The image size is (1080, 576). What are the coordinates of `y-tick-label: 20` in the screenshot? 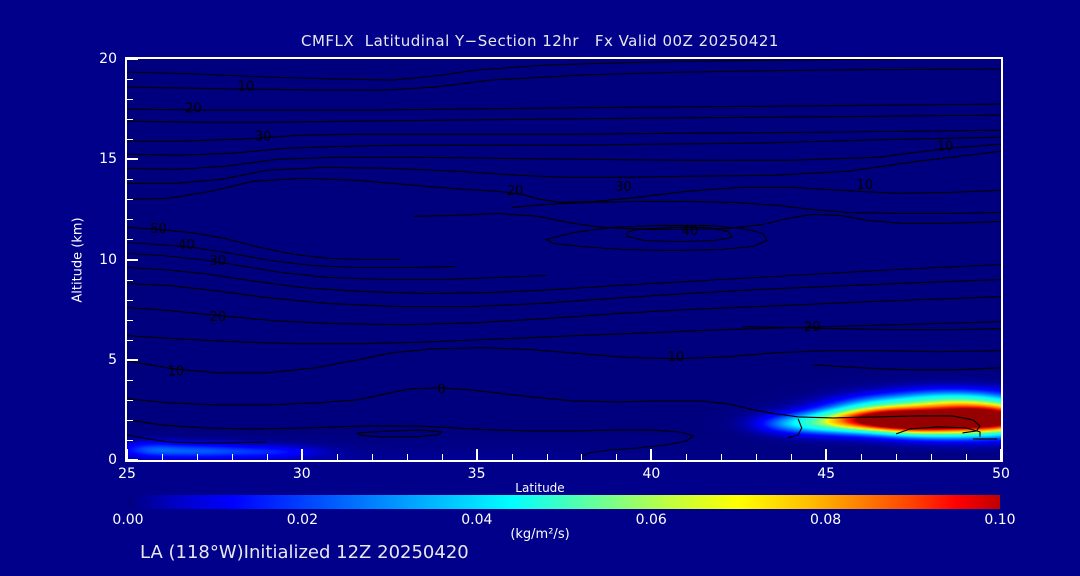 It's located at (108, 59).